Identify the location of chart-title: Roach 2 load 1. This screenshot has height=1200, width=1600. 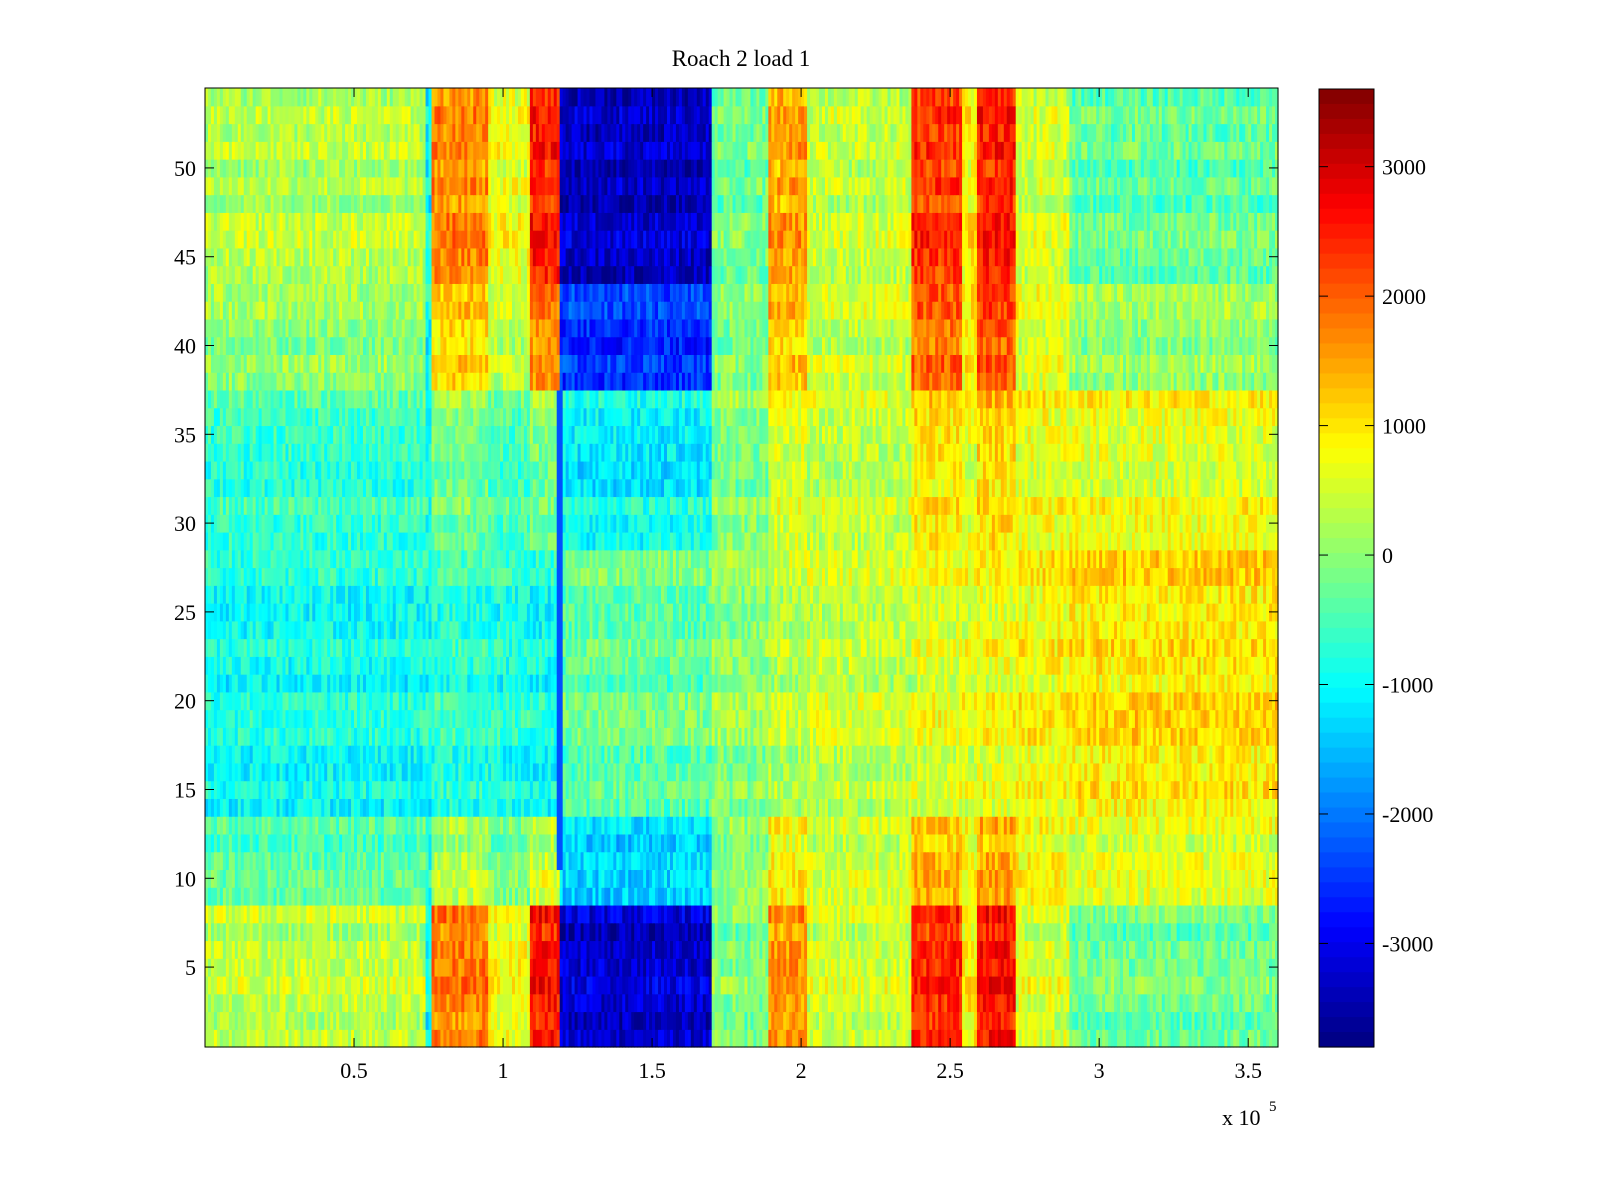
(741, 58).